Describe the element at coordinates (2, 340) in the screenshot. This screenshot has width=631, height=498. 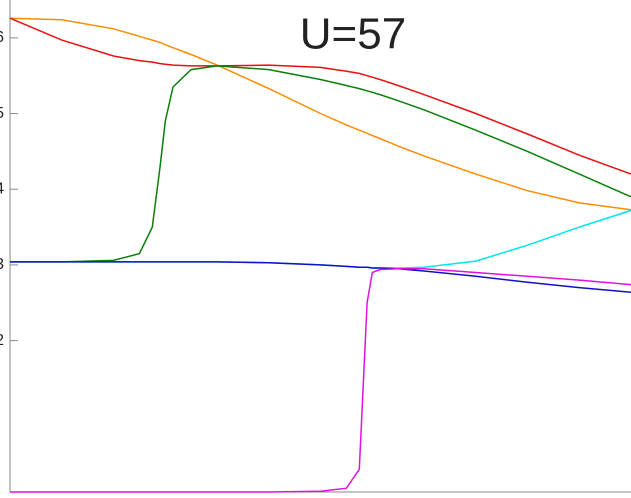
I see `y-tick-label: 2` at that location.